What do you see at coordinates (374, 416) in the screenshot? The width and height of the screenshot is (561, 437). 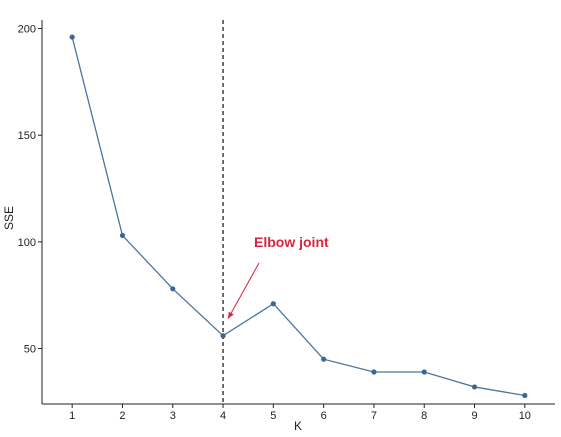 I see `x-tick-label: 7` at bounding box center [374, 416].